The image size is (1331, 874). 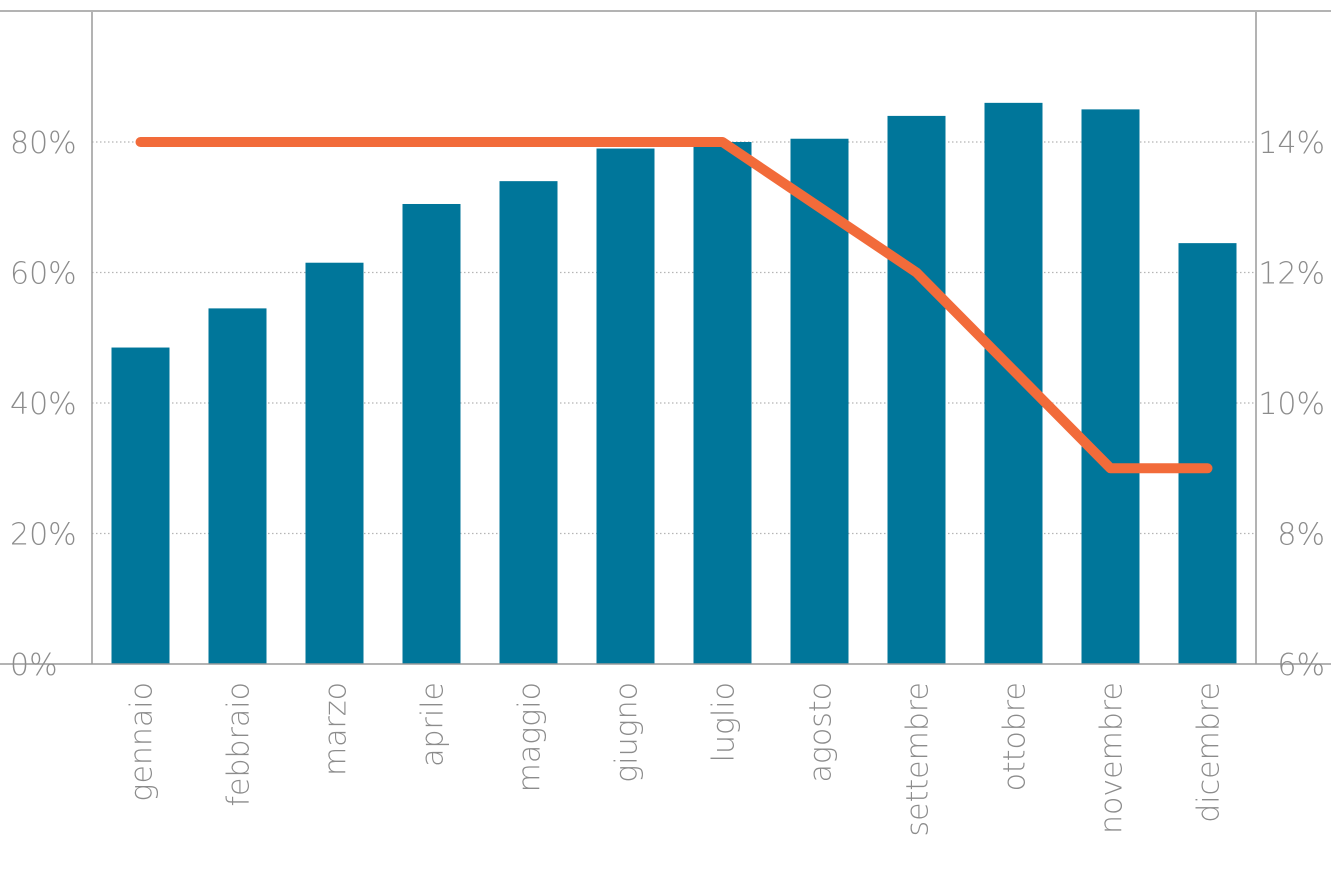 What do you see at coordinates (627, 732) in the screenshot?
I see `x-tick-label: giugno` at bounding box center [627, 732].